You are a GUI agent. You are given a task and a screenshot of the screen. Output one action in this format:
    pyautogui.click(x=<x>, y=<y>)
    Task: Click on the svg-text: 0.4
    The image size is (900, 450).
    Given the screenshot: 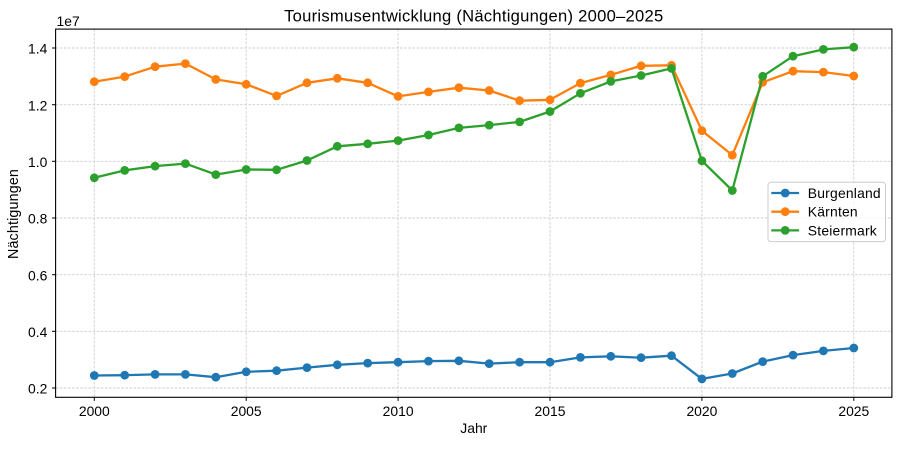 What is the action you would take?
    pyautogui.click(x=38, y=332)
    